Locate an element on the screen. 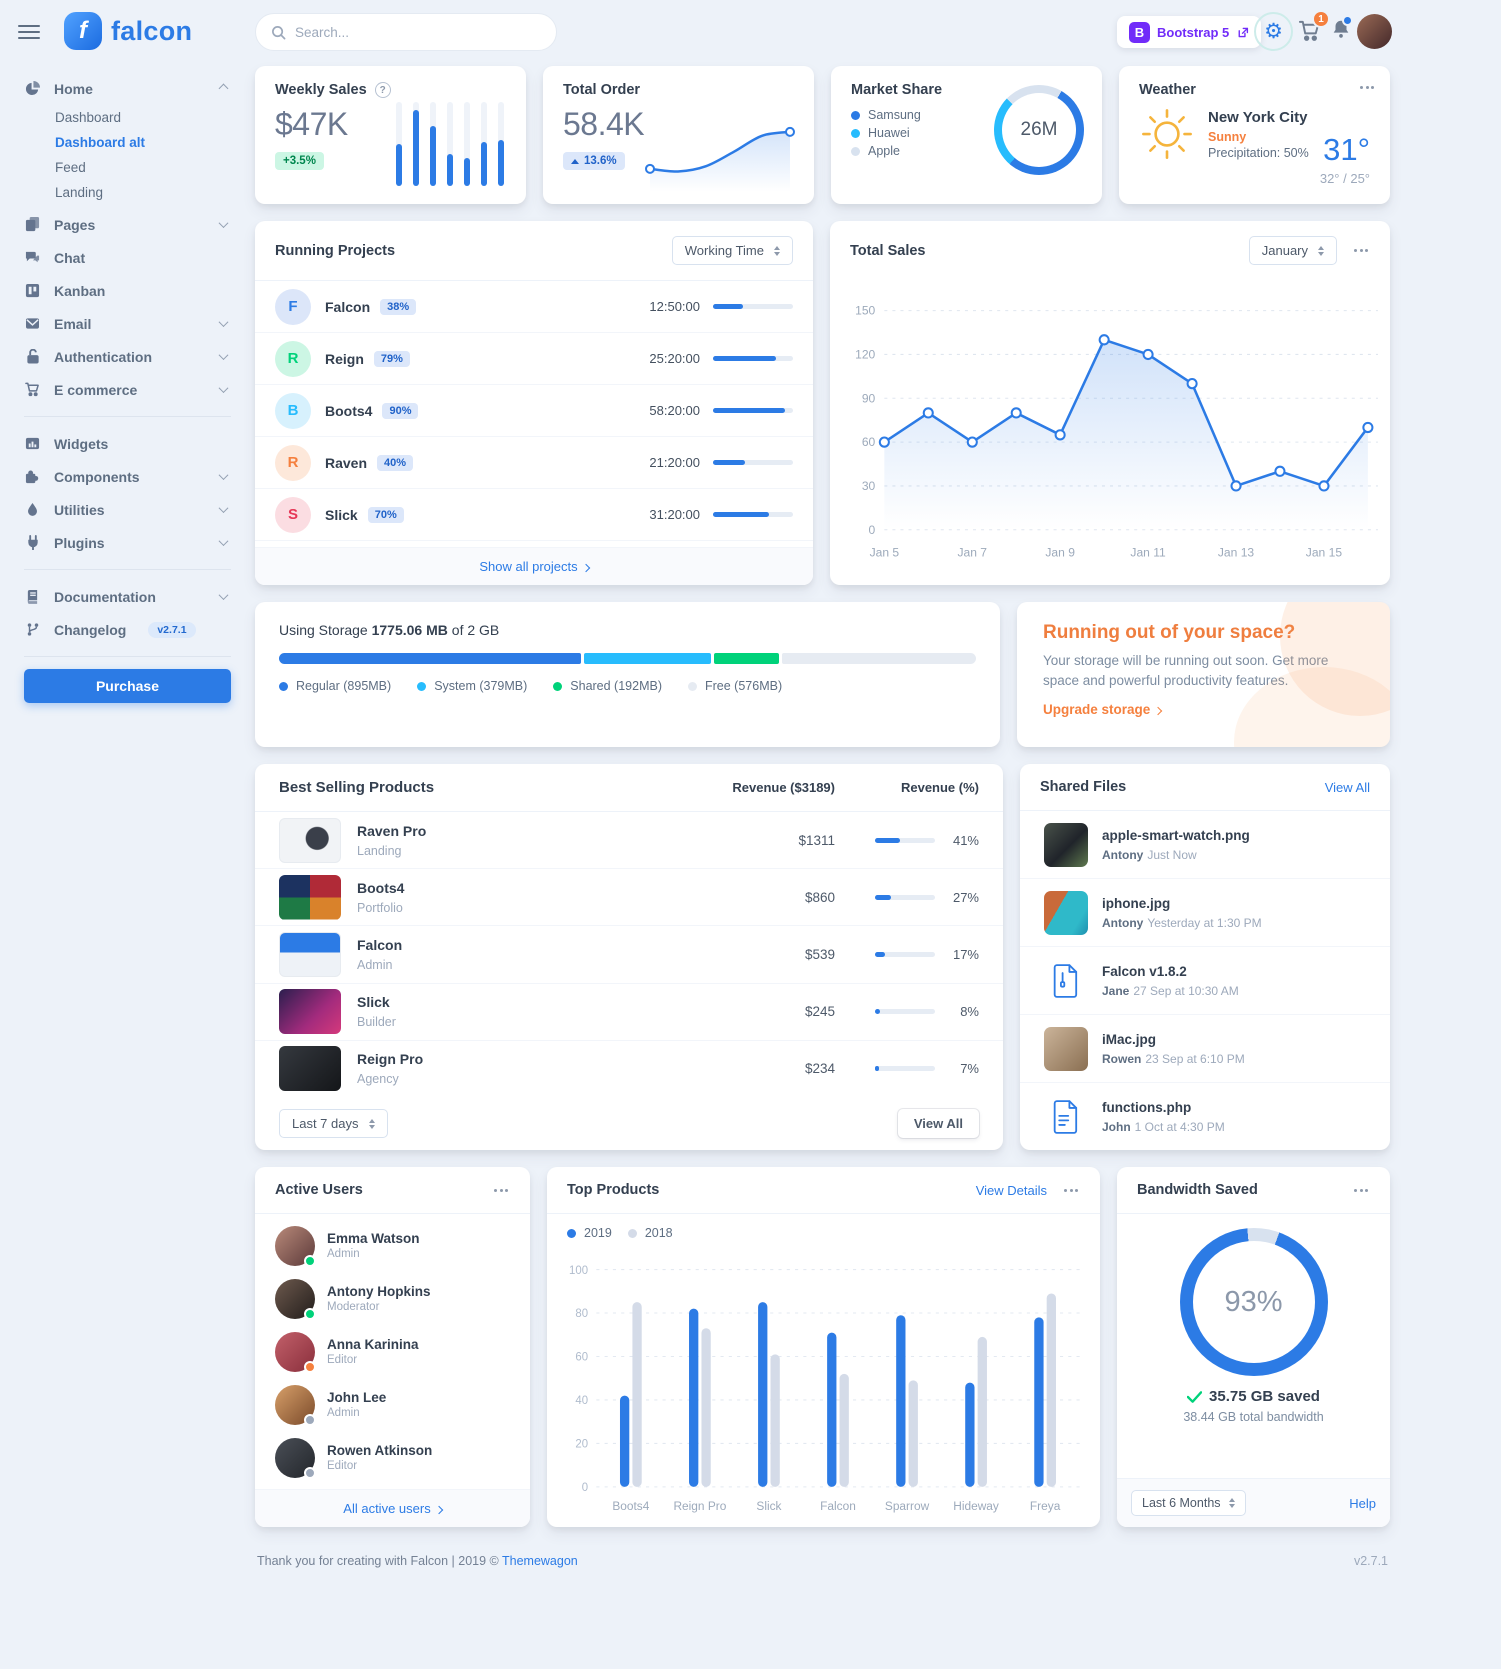 The height and width of the screenshot is (1669, 1501). svg-text: Freya is located at coordinates (1045, 1506).